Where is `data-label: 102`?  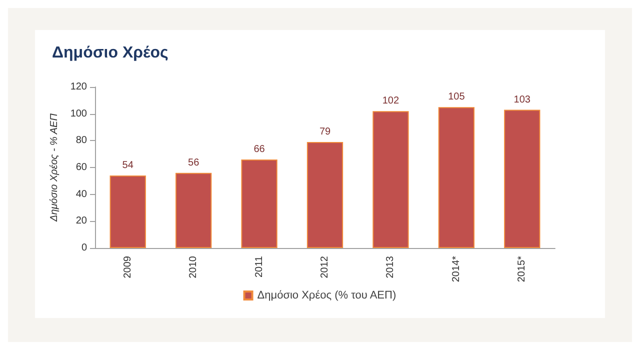
data-label: 102 is located at coordinates (391, 101).